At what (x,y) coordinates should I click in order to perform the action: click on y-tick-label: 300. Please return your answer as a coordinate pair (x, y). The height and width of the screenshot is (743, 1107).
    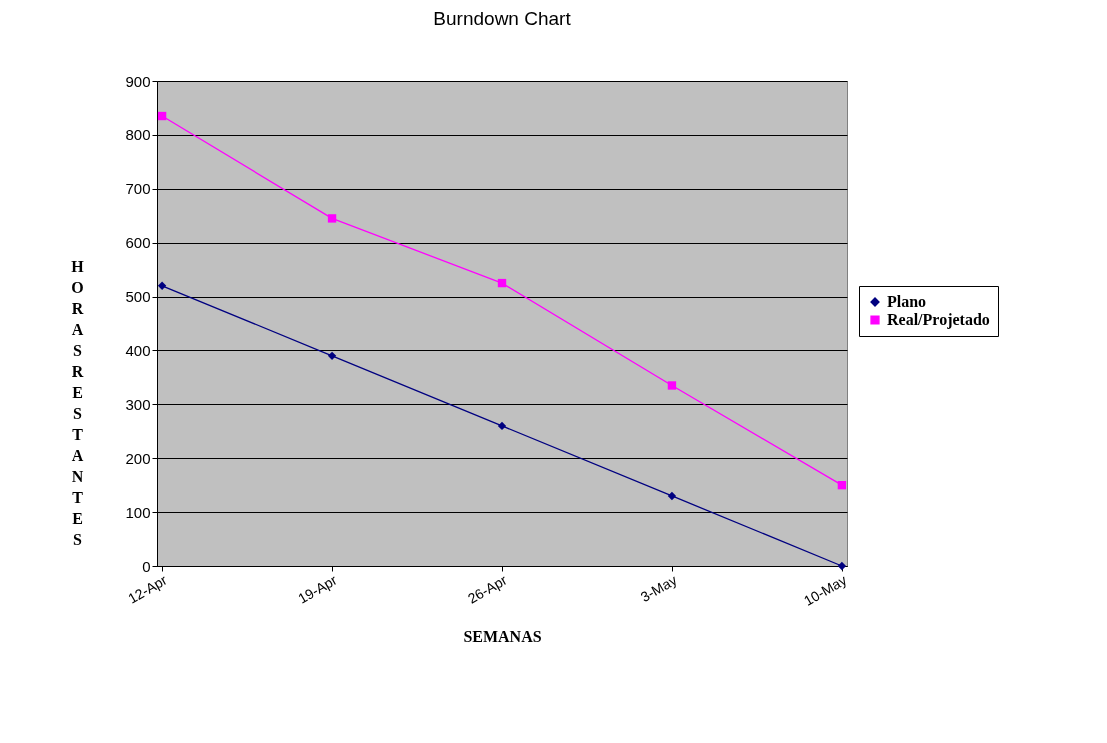
    Looking at the image, I should click on (138, 404).